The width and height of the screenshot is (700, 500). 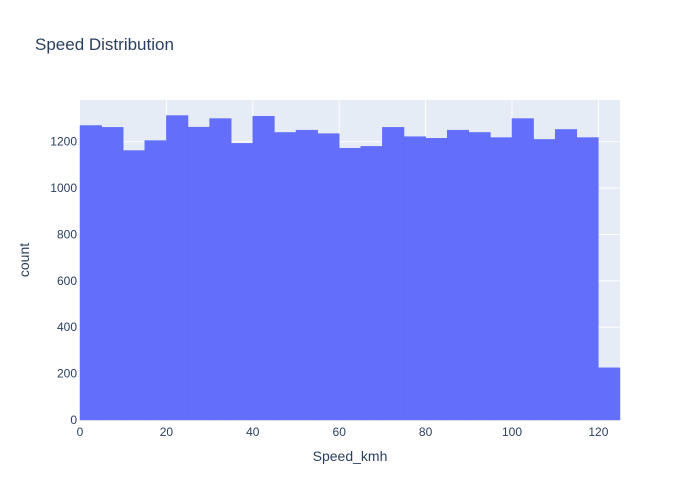 I want to click on y-tick-label: 800, so click(x=67, y=234).